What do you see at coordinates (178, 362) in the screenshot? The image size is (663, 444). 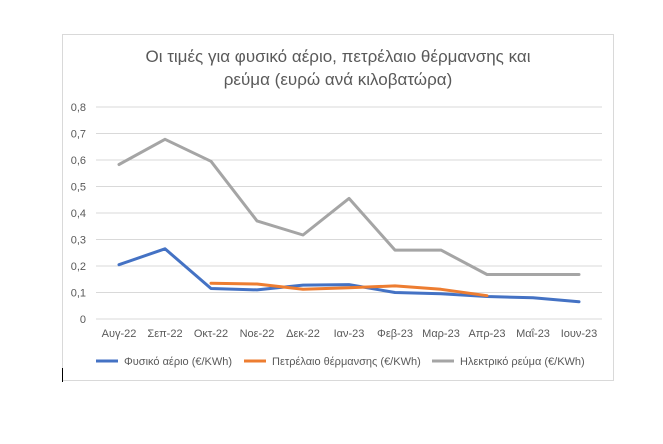 I see `legend-label: Φυσικό αέριο (€/KWh)` at bounding box center [178, 362].